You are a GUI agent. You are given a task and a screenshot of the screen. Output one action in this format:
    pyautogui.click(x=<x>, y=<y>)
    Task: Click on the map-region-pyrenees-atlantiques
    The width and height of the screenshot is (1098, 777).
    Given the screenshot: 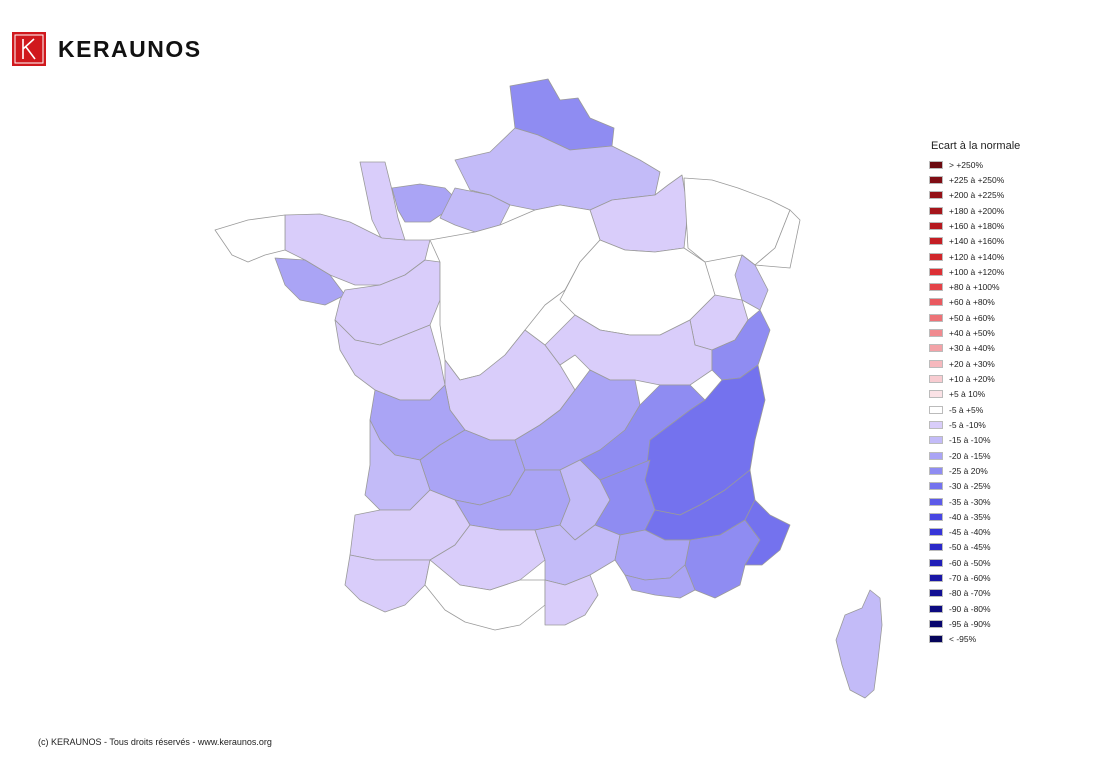 What is the action you would take?
    pyautogui.click(x=387, y=583)
    